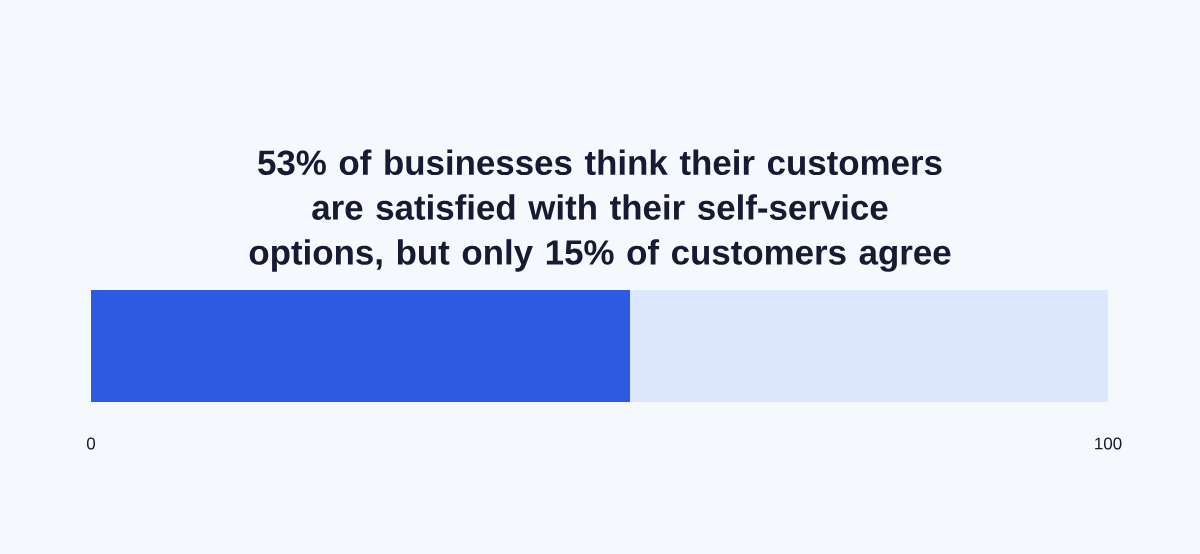 This screenshot has width=1200, height=554. Describe the element at coordinates (600, 210) in the screenshot. I see `chart-title: 53% of businesses think their customers are satisfied with their self-service options, but only 15% of customers agree` at that location.